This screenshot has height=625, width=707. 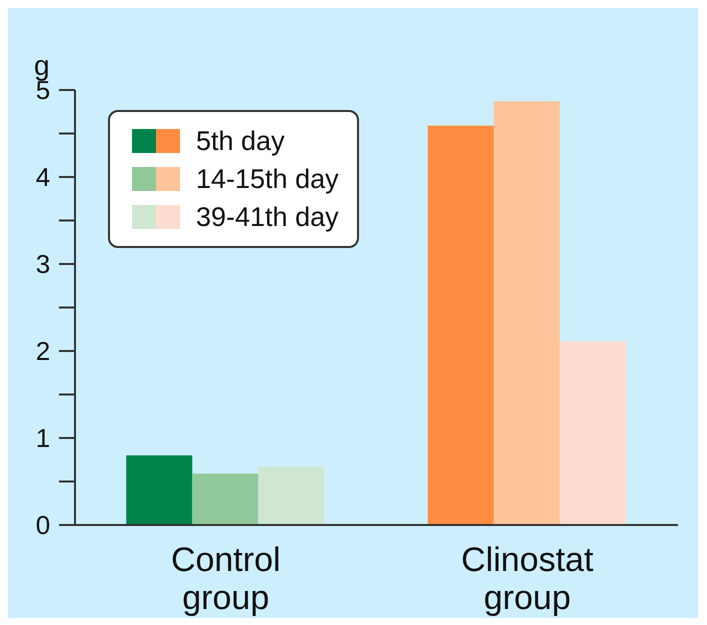 I want to click on legend-label: 39-41th day, so click(x=267, y=217).